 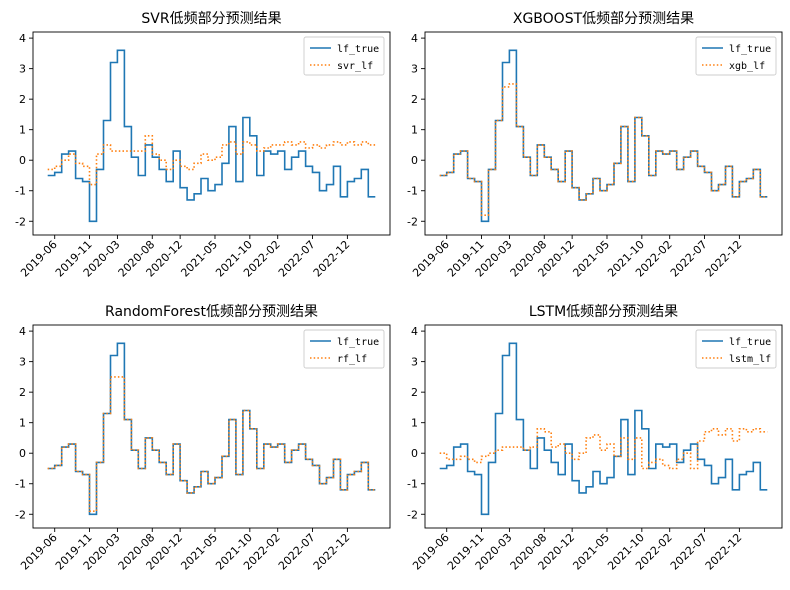 What do you see at coordinates (603, 449) in the screenshot?
I see `series-line-lstm_lf` at bounding box center [603, 449].